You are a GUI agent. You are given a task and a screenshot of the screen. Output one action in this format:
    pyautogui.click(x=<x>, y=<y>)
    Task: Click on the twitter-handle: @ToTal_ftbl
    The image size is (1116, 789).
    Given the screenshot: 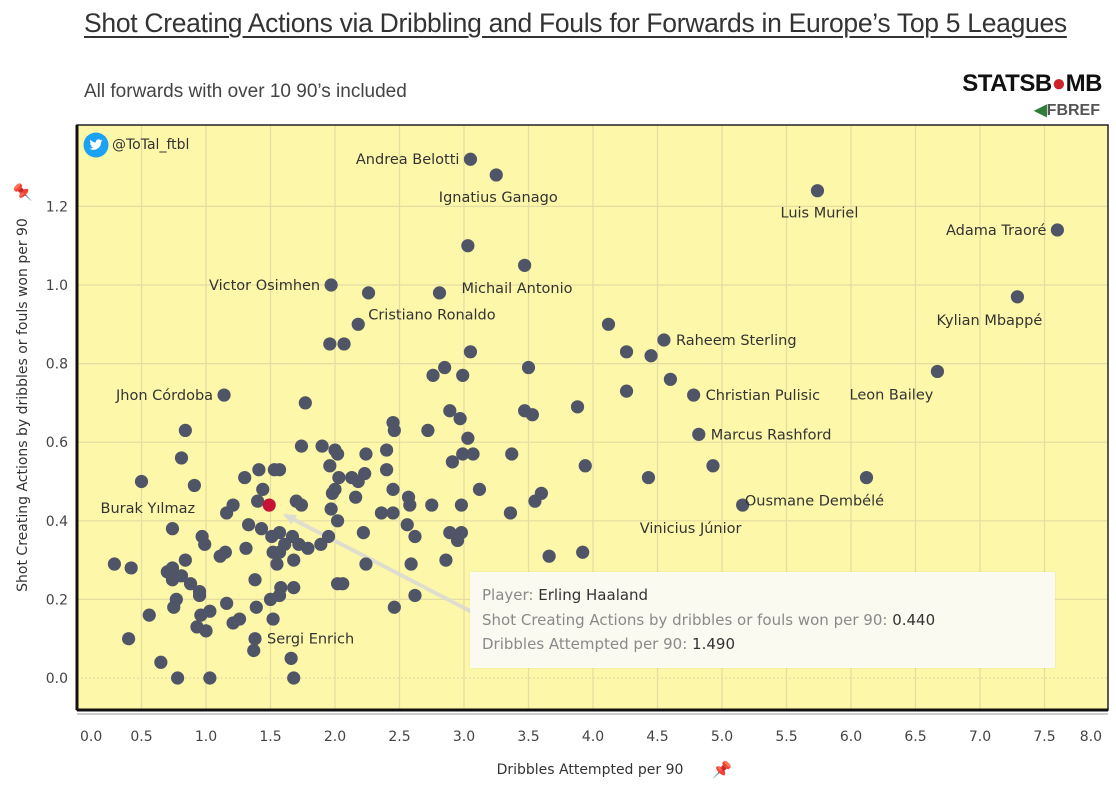 What is the action you would take?
    pyautogui.click(x=151, y=145)
    